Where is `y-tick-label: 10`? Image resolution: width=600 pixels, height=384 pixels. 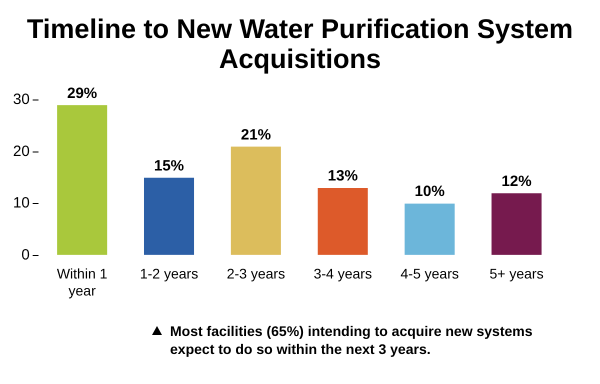
y-tick-label: 10 is located at coordinates (21, 203).